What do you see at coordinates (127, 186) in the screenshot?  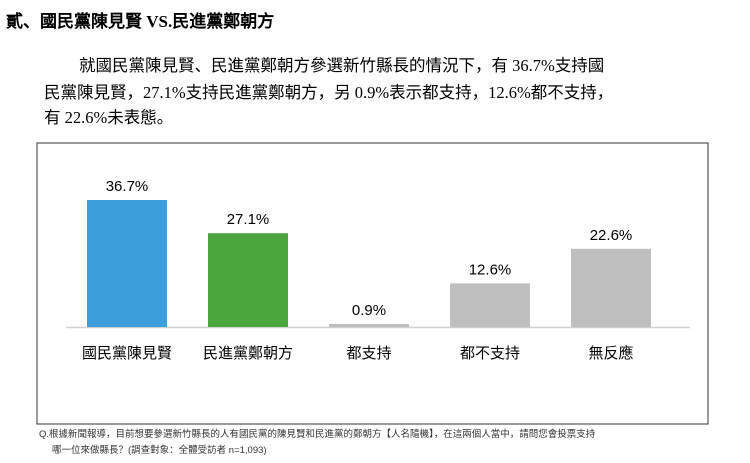 I see `value-label: 36.7%` at bounding box center [127, 186].